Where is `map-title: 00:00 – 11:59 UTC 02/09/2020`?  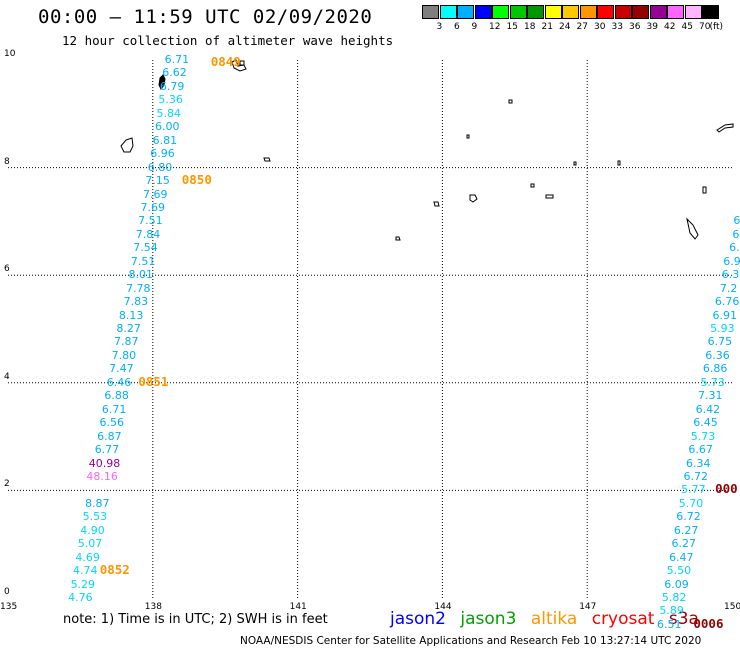
map-title: 00:00 – 11:59 UTC 02/09/2020 is located at coordinates (205, 17).